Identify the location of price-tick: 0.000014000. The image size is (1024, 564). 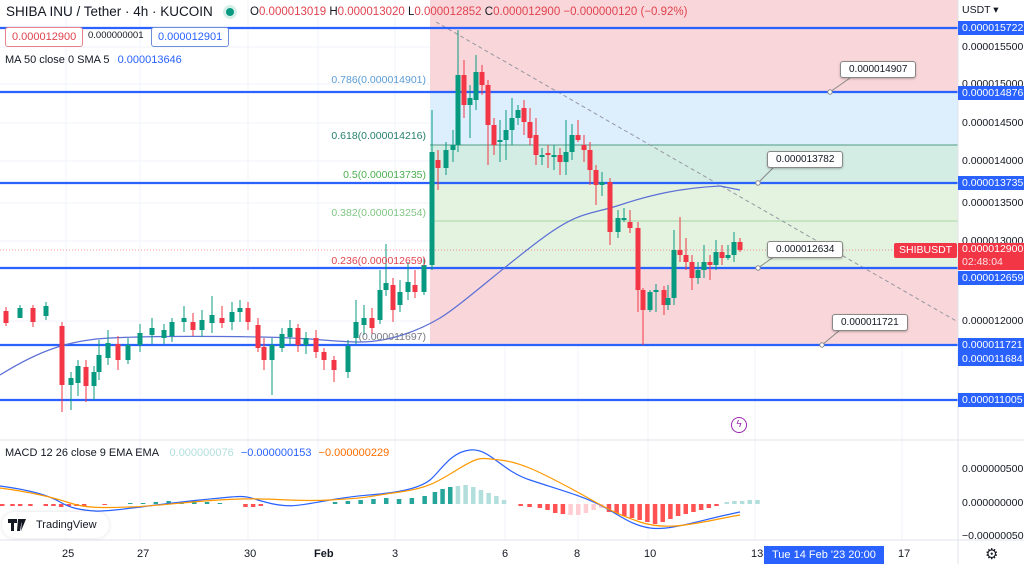
(993, 161).